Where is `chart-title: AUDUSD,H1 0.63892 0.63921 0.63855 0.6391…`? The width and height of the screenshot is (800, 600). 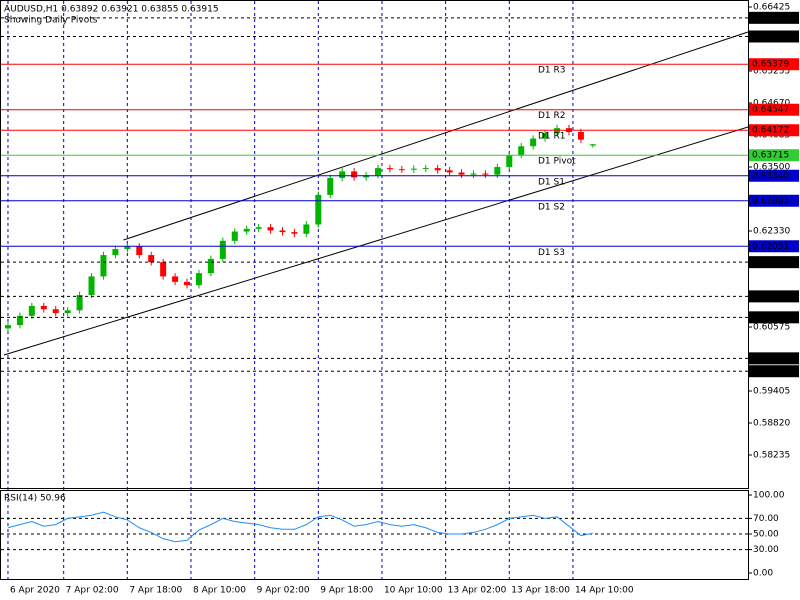
chart-title: AUDUSD,H1 0.63892 0.63921 0.63855 0.6391… is located at coordinates (111, 10).